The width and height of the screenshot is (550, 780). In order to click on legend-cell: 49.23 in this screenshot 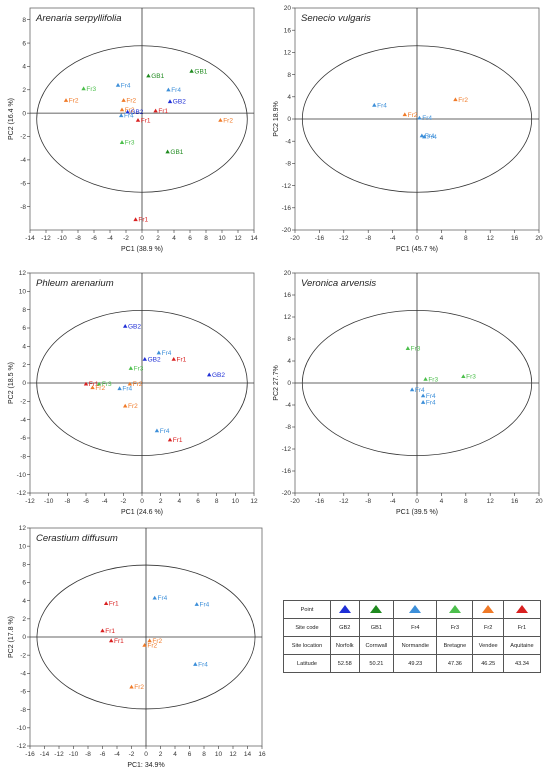, I will do `click(415, 663)`.